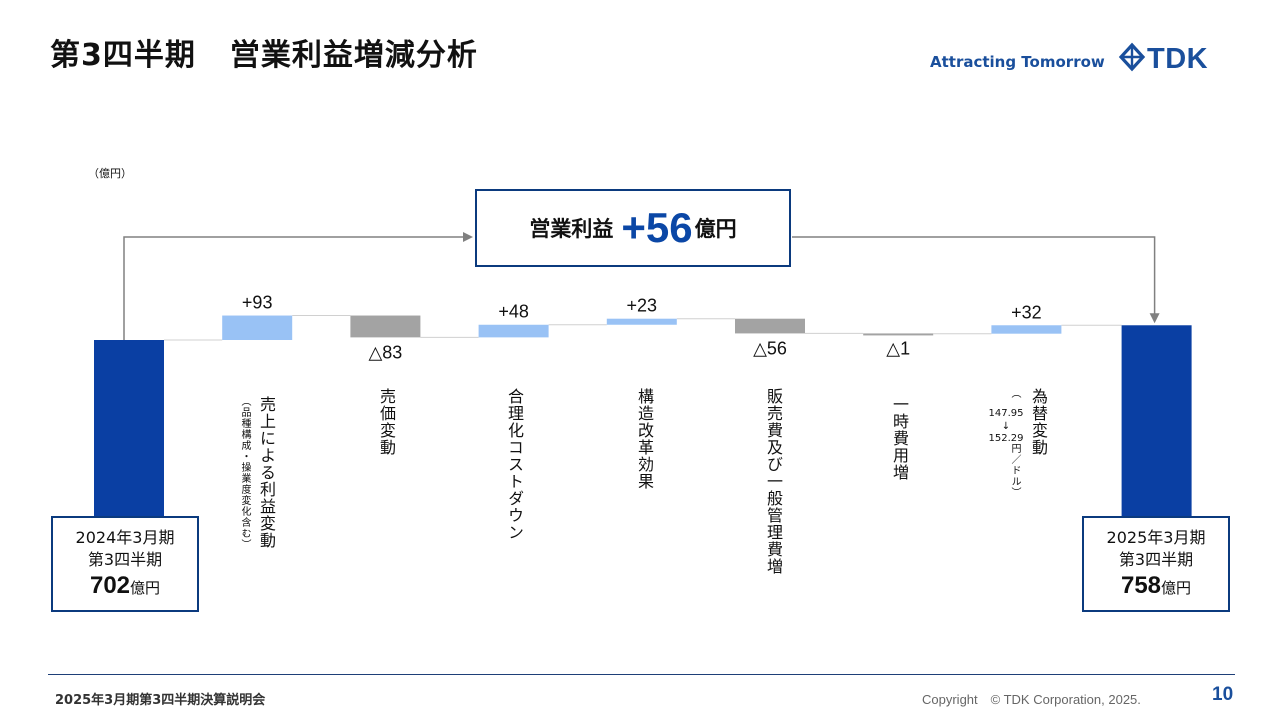 The width and height of the screenshot is (1281, 720). Describe the element at coordinates (1156, 537) in the screenshot. I see `end-total-period: 2025年3月期` at that location.